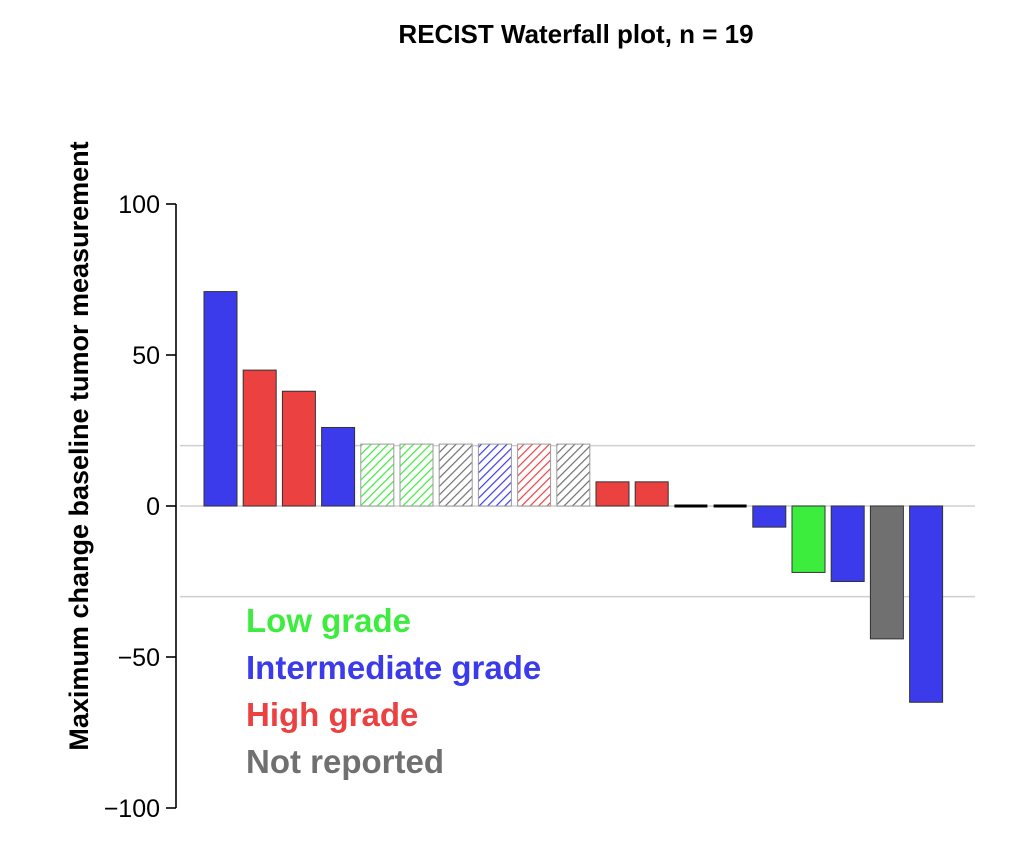 The image size is (1036, 843). Describe the element at coordinates (328, 620) in the screenshot. I see `legend-item: Low grade` at that location.